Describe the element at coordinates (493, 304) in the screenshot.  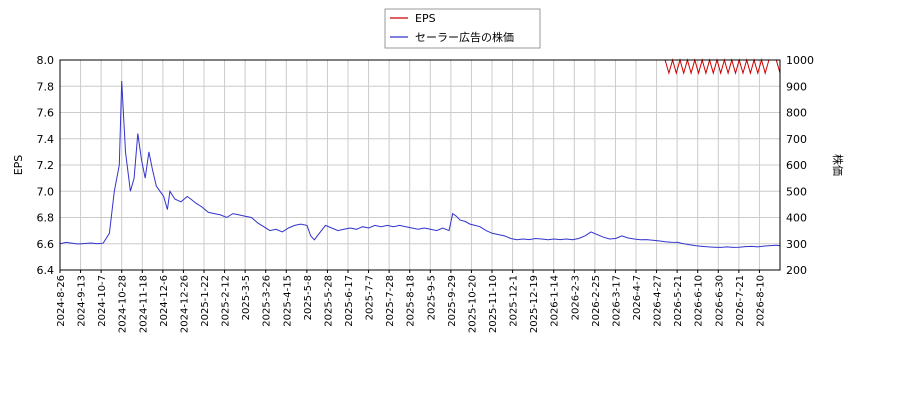
I see `x-tick-label: 2025-11-10` at that location.